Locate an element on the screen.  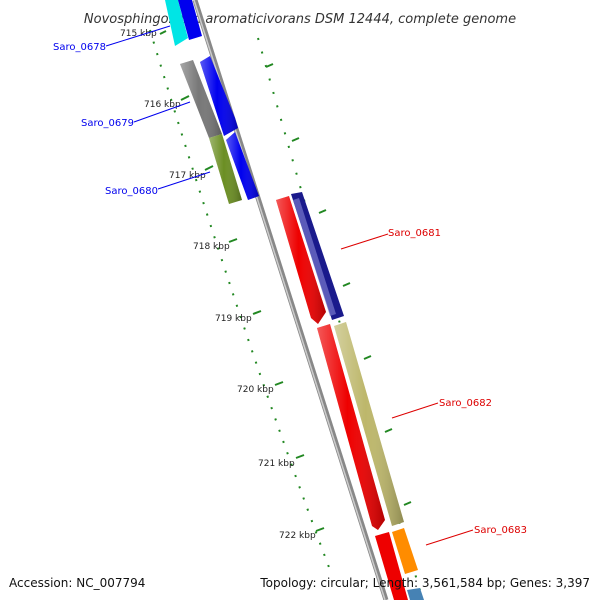
gene-block-navy-inner is located at coordinates (314, 257).